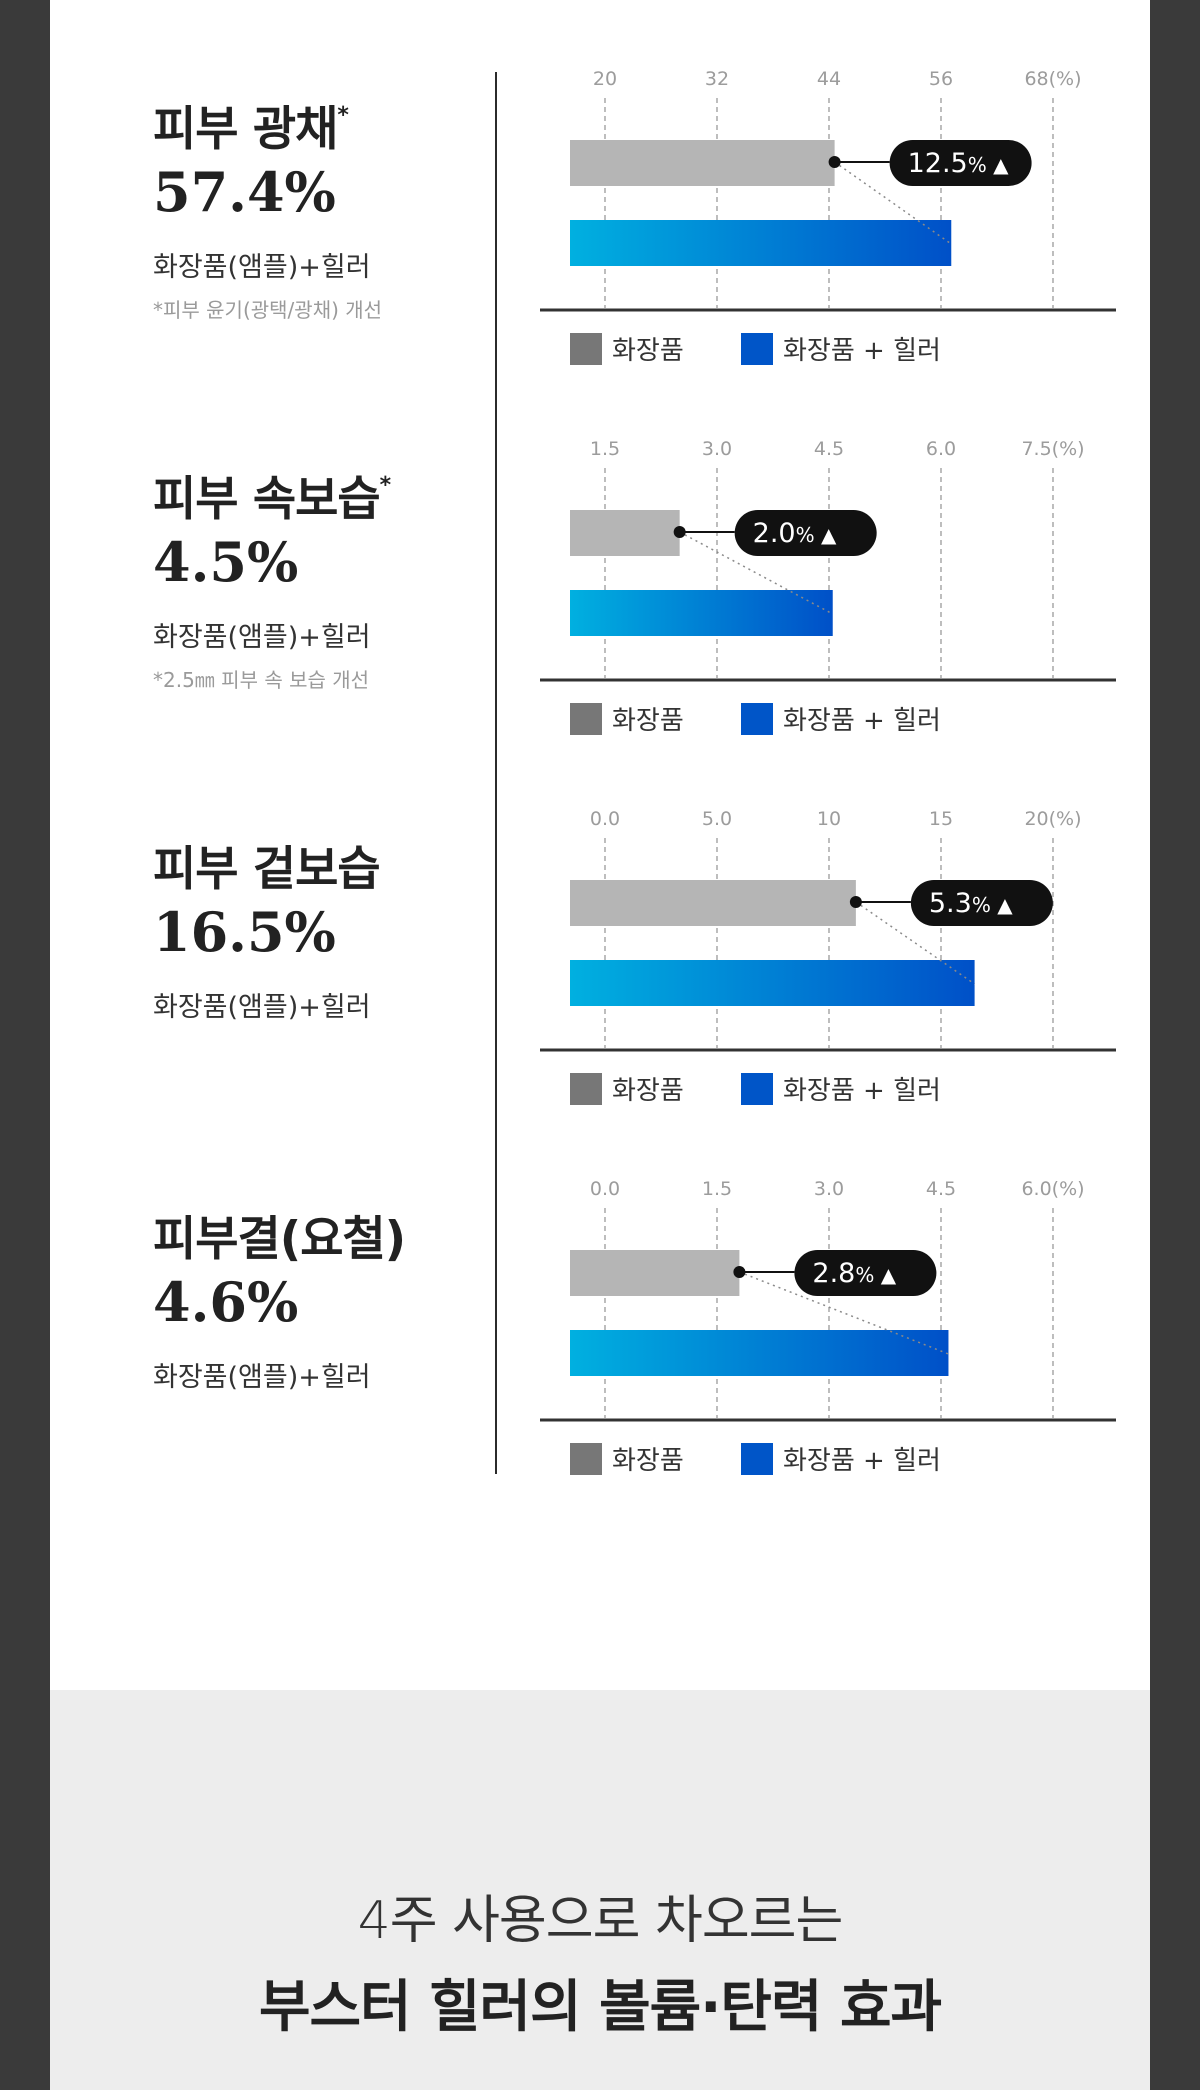  I want to click on tick-label: 6.0(%), so click(1052, 1190).